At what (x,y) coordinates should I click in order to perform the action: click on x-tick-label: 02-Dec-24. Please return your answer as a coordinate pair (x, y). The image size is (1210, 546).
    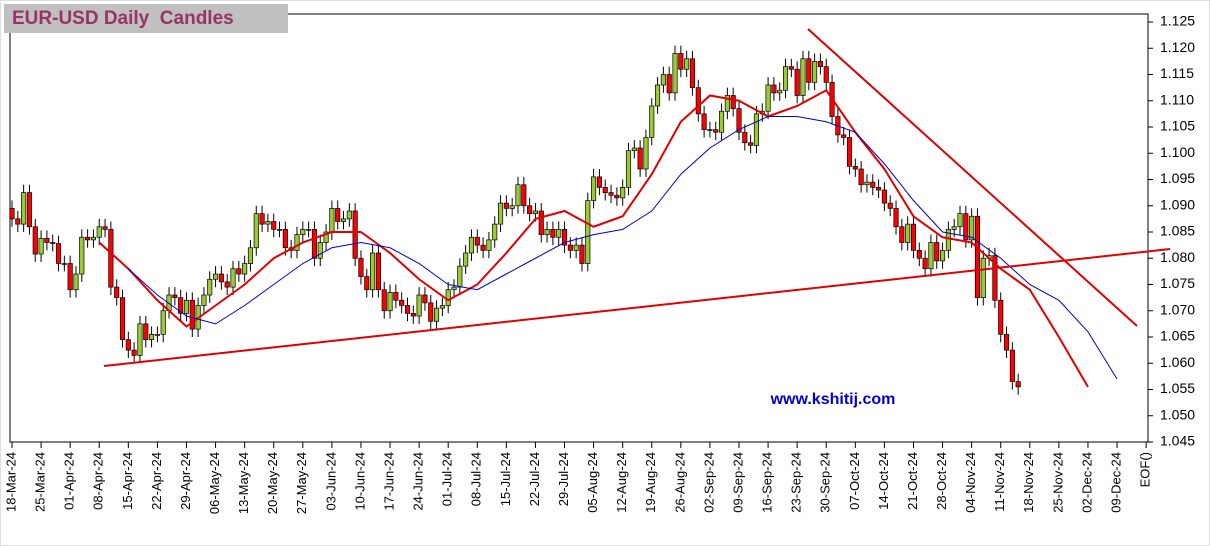
    Looking at the image, I should click on (1086, 482).